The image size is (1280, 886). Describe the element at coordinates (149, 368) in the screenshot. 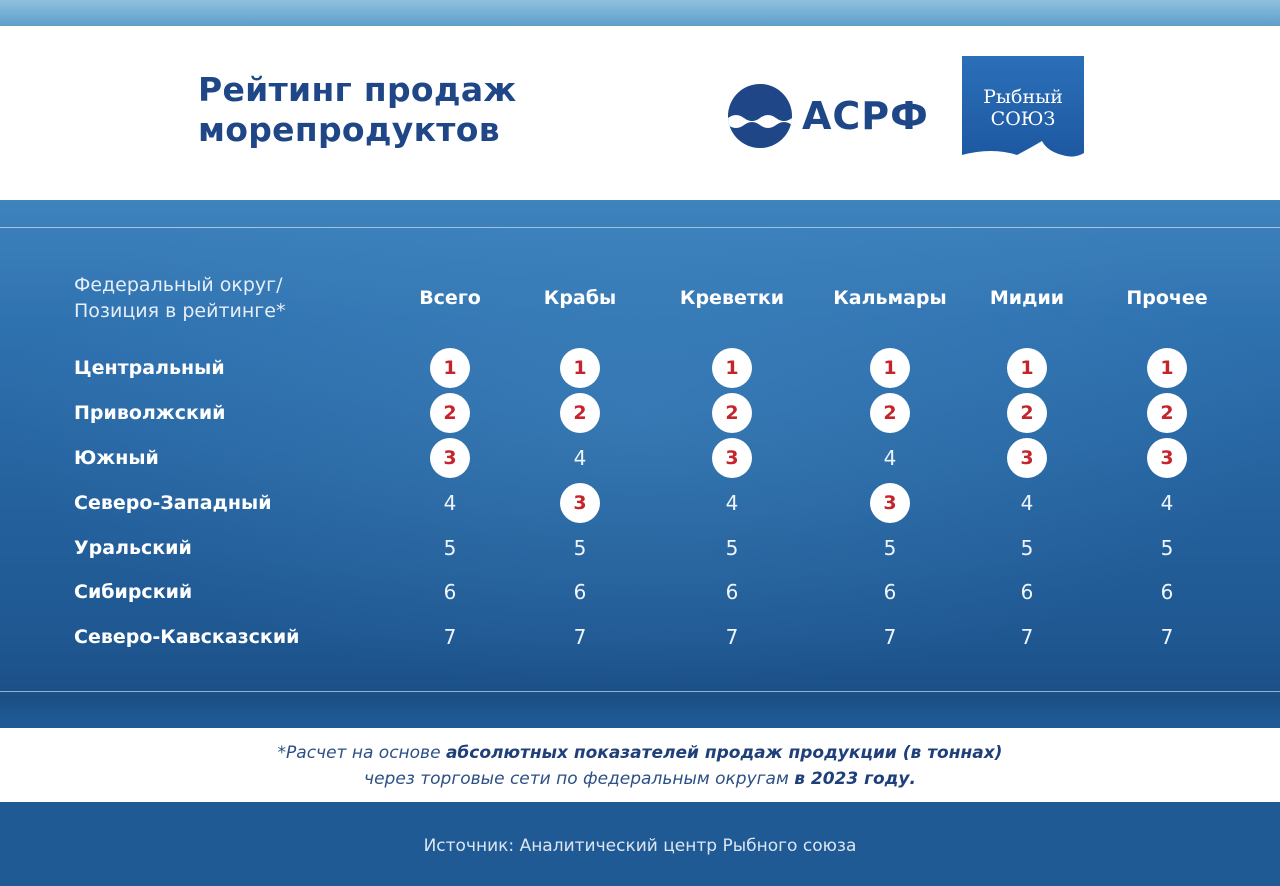

I see `row-label: Центральный` at that location.